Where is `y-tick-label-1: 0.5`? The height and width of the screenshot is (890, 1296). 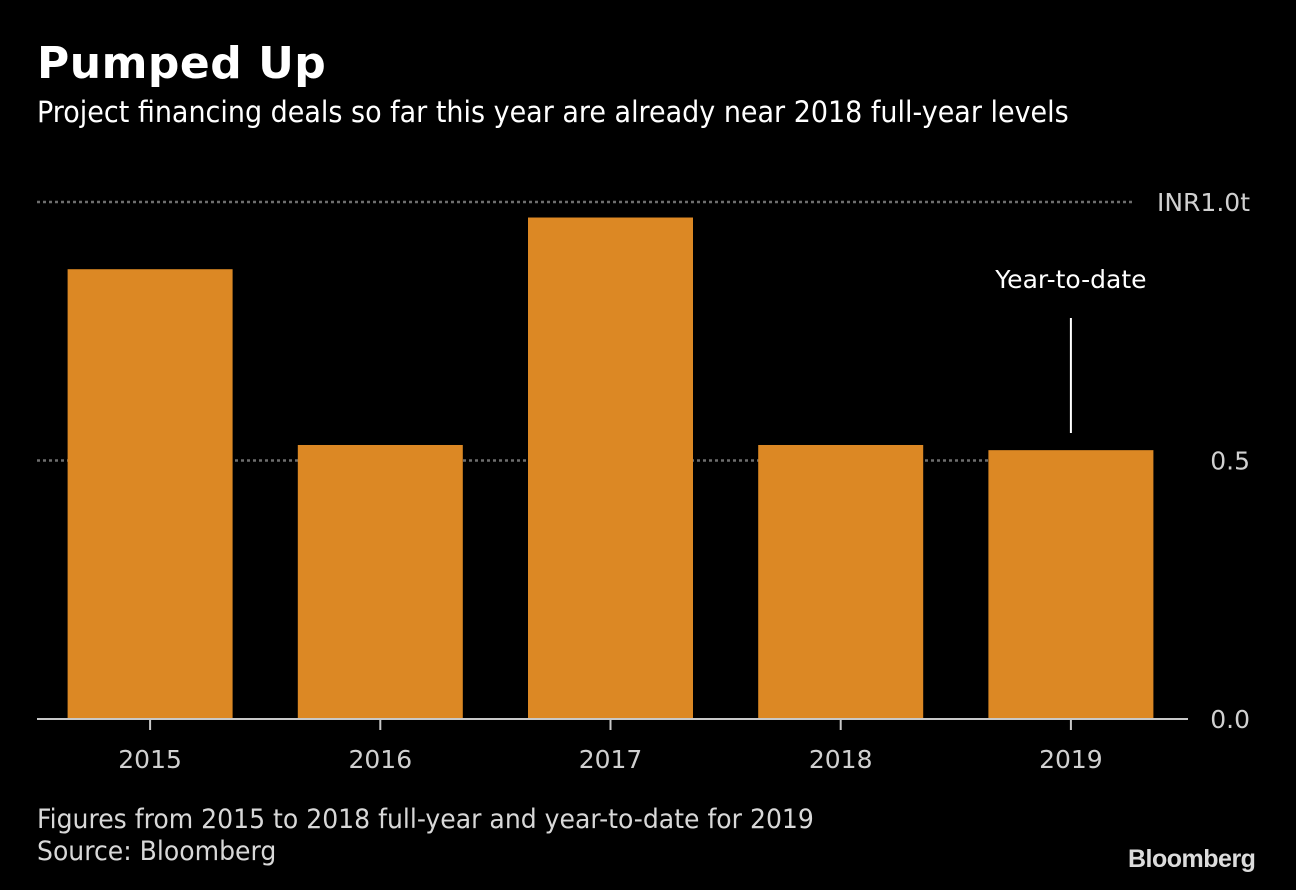
y-tick-label-1: 0.5 is located at coordinates (1230, 461).